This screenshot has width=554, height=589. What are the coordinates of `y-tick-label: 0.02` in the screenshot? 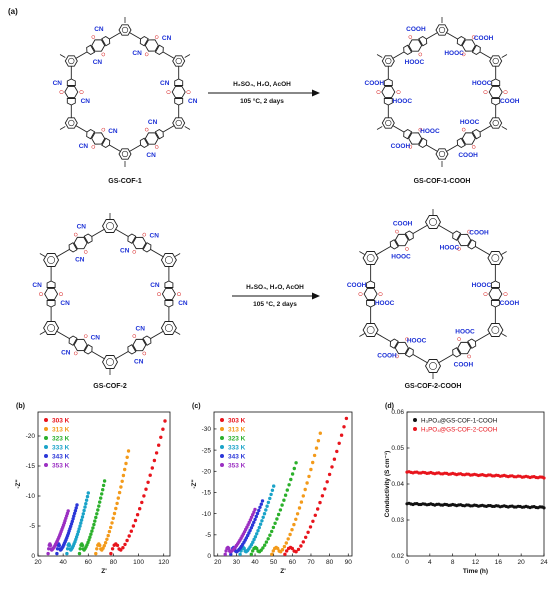 It's located at (397, 556).